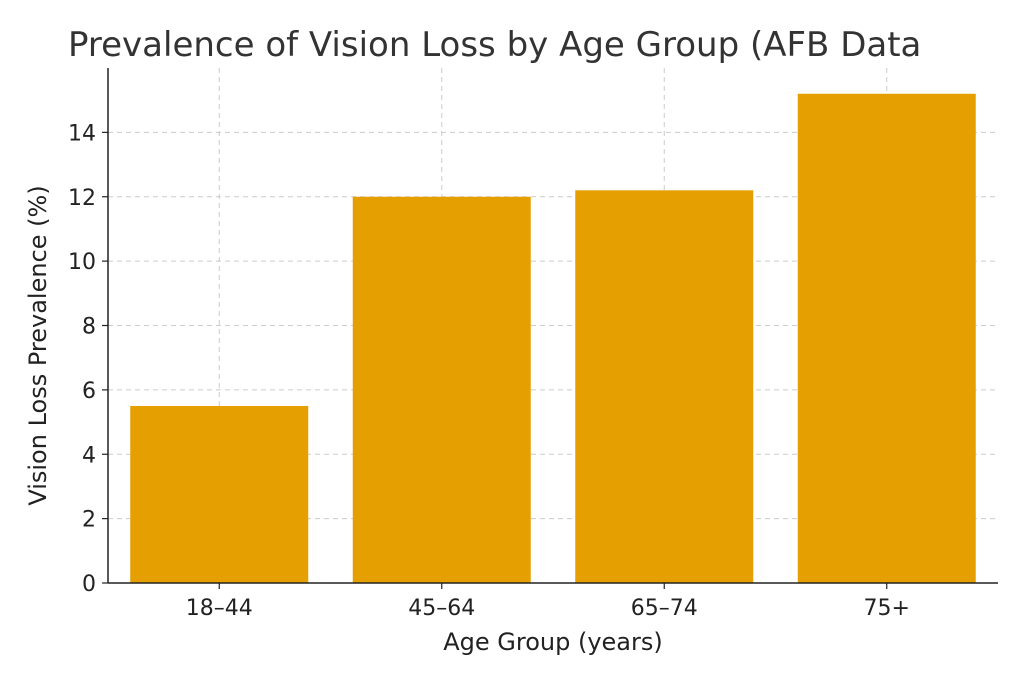  Describe the element at coordinates (664, 608) in the screenshot. I see `x-tick-label: 65–74` at that location.